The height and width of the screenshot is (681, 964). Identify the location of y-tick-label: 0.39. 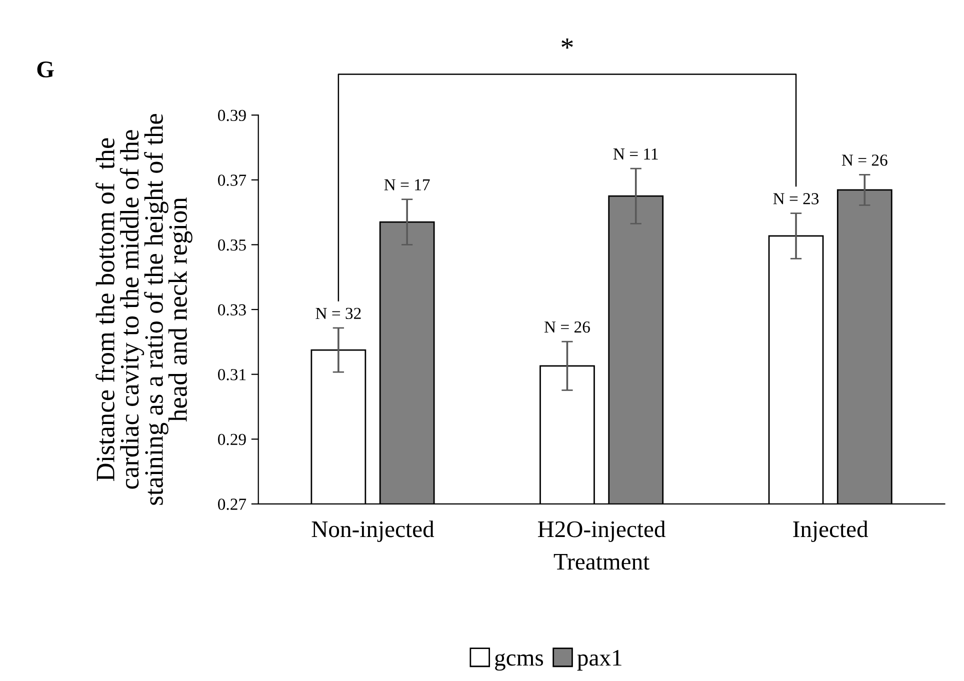
(232, 116).